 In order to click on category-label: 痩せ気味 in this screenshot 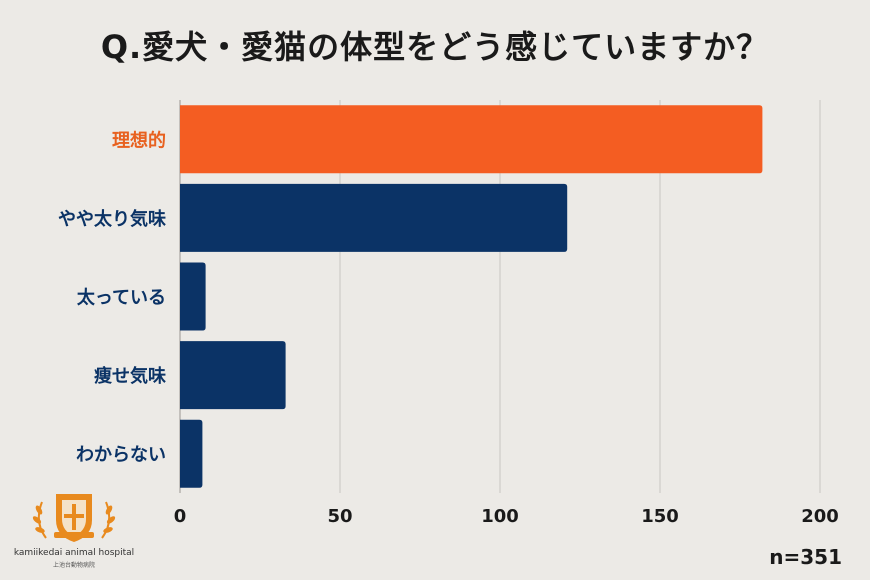, I will do `click(130, 376)`.